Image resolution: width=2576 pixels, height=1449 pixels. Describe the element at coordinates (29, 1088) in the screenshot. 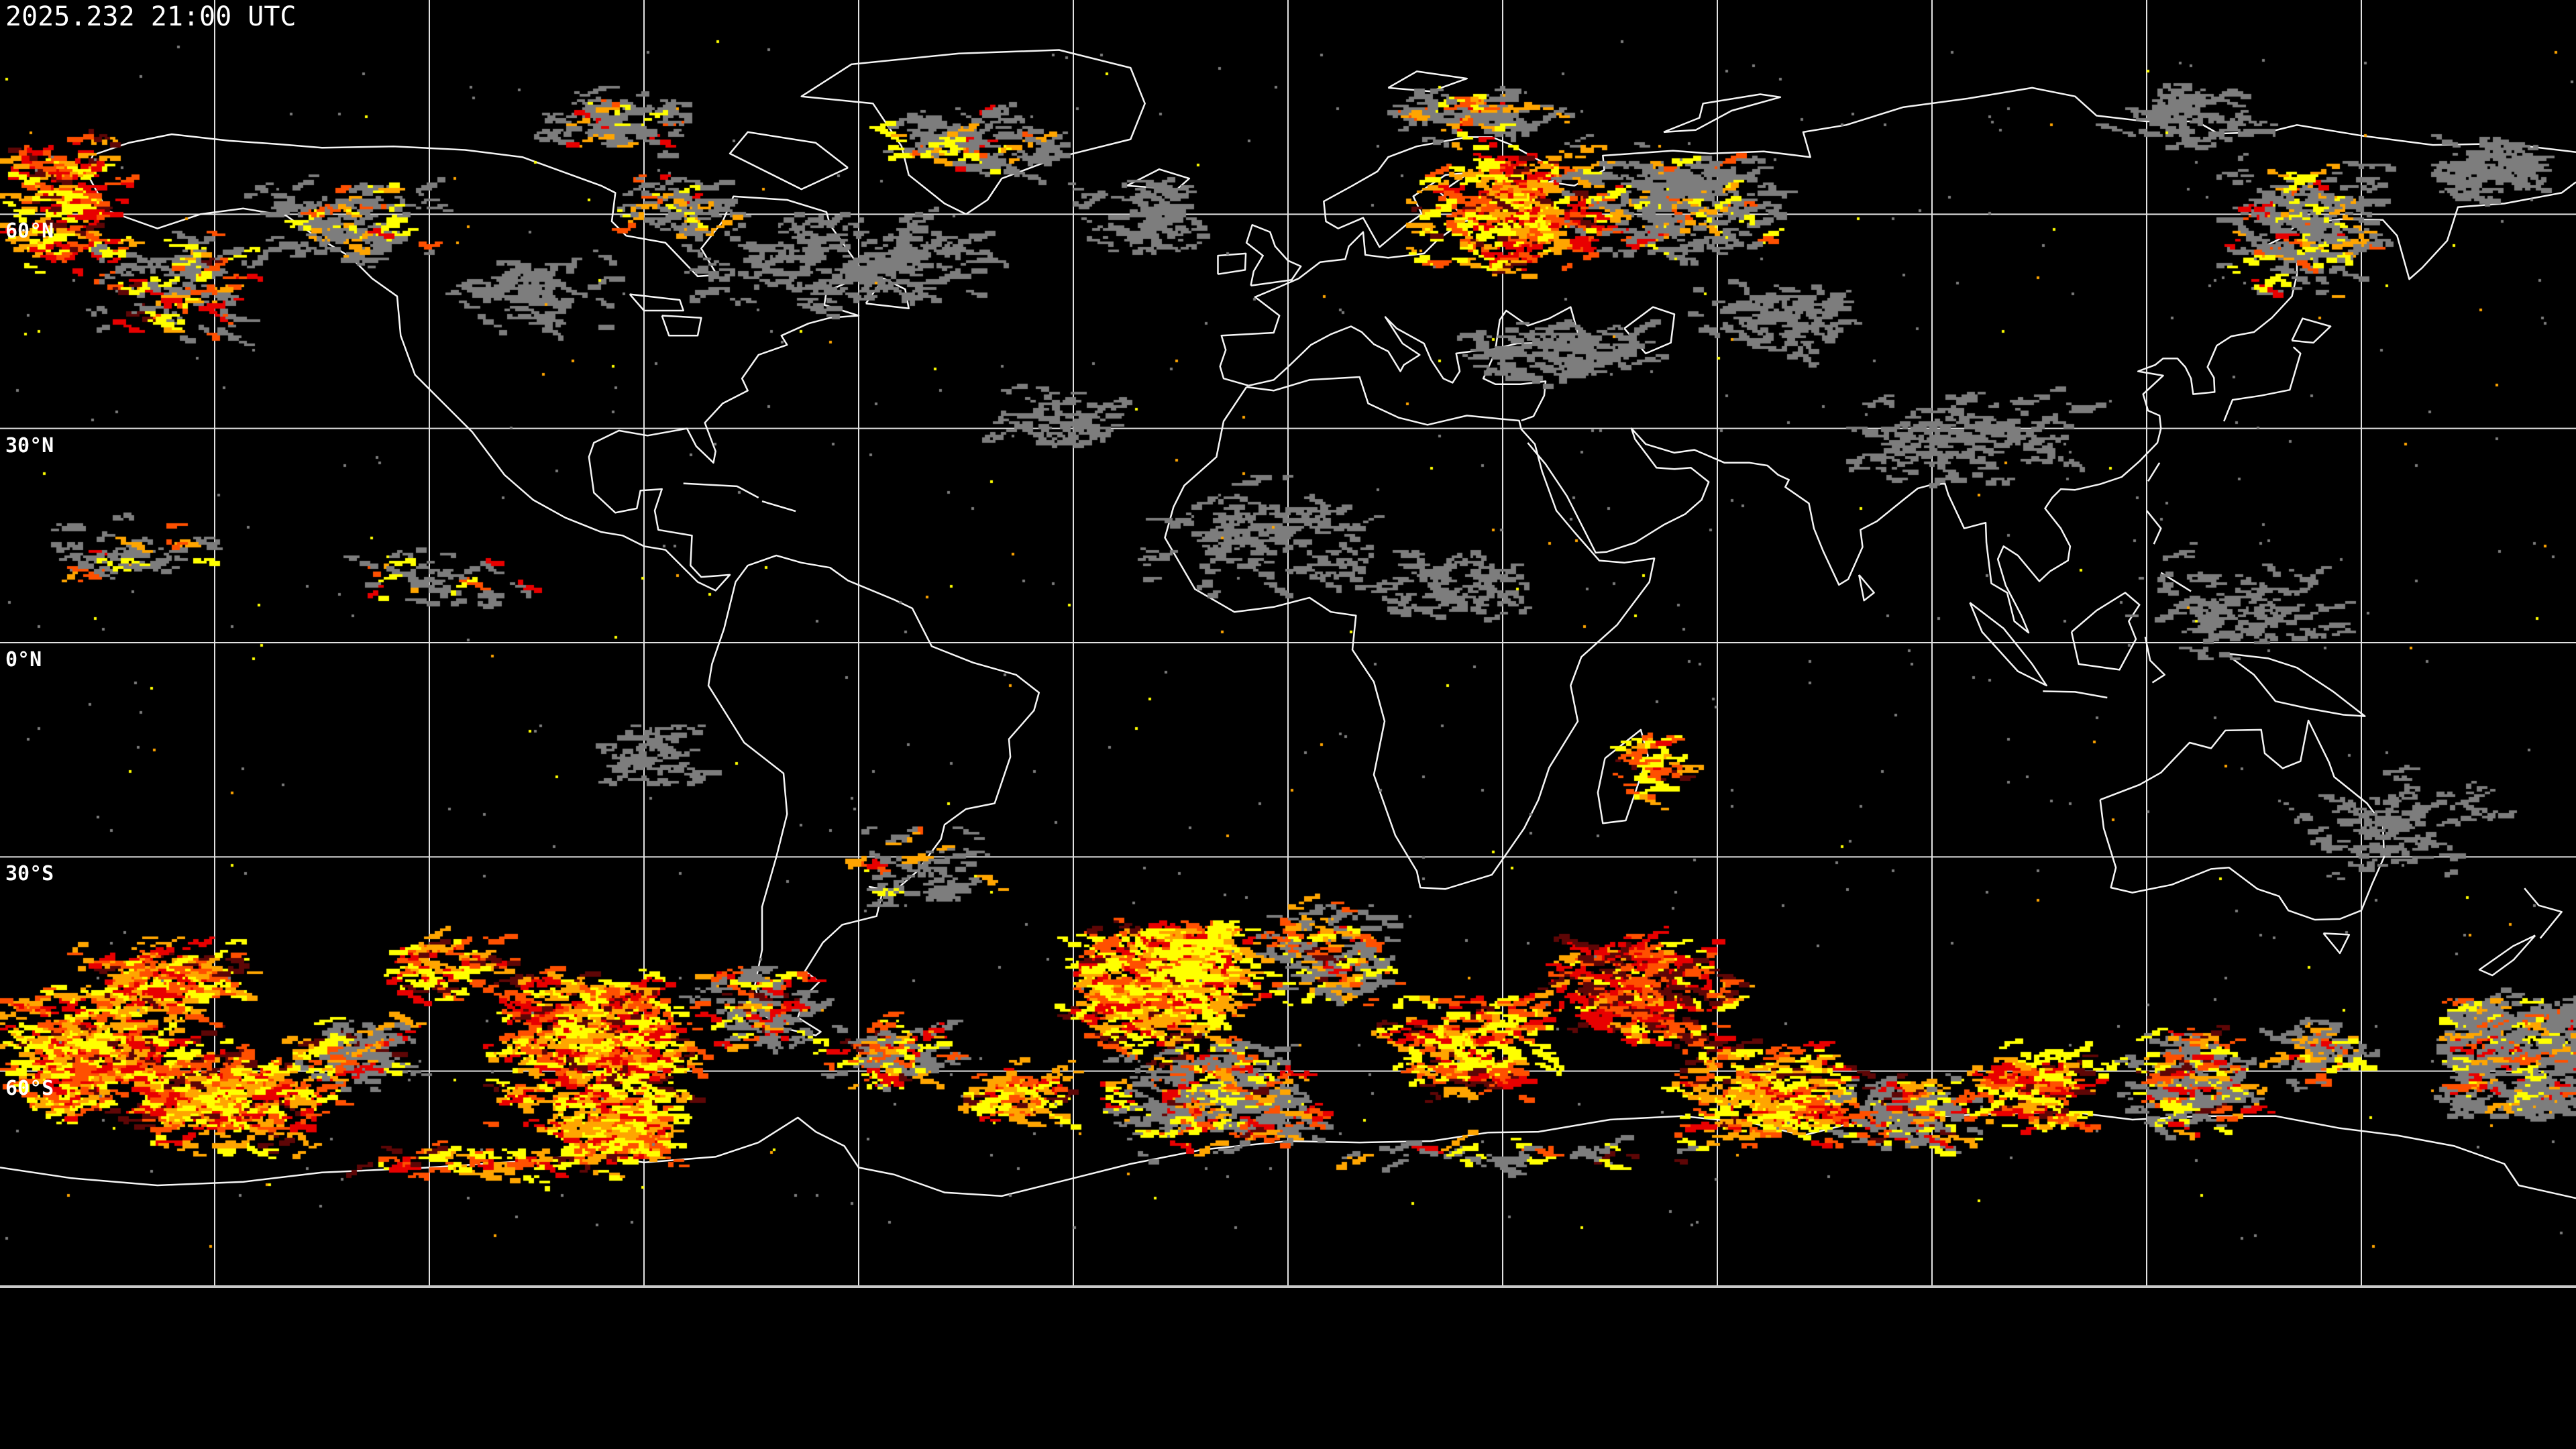

I see `lat-label-60°S: 60°S` at that location.